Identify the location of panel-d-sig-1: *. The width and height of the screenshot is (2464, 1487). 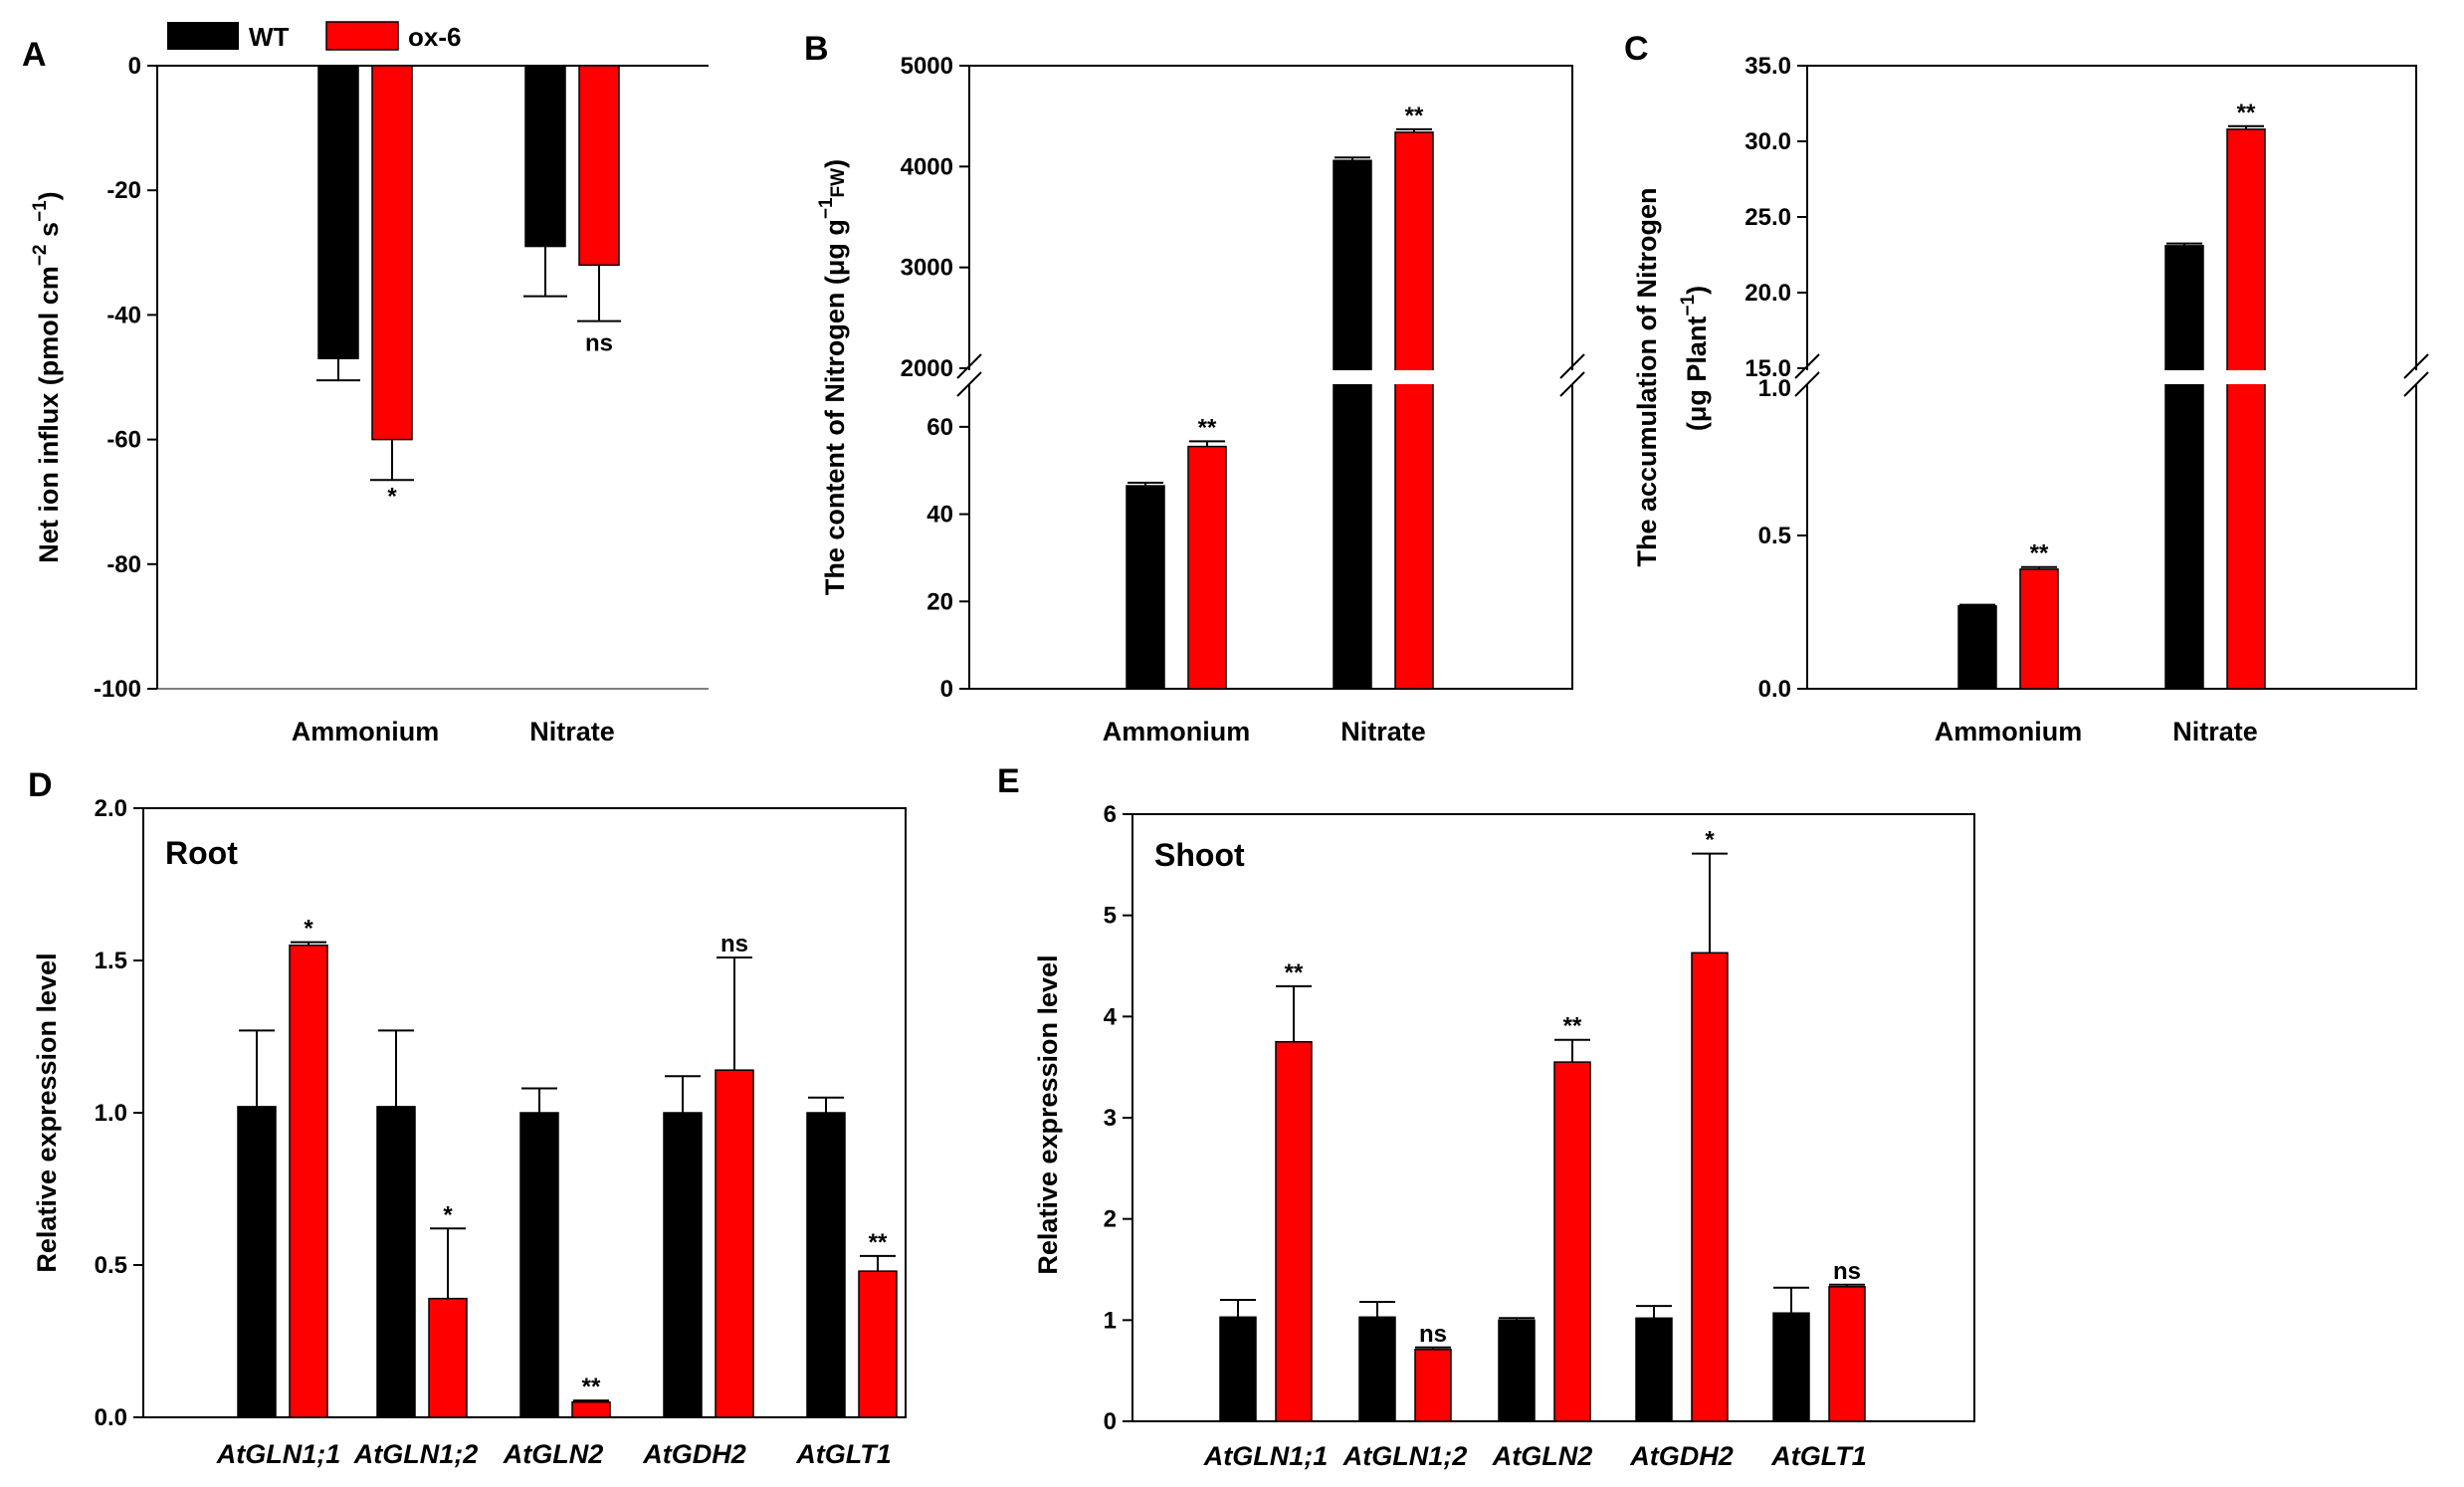
(448, 1215).